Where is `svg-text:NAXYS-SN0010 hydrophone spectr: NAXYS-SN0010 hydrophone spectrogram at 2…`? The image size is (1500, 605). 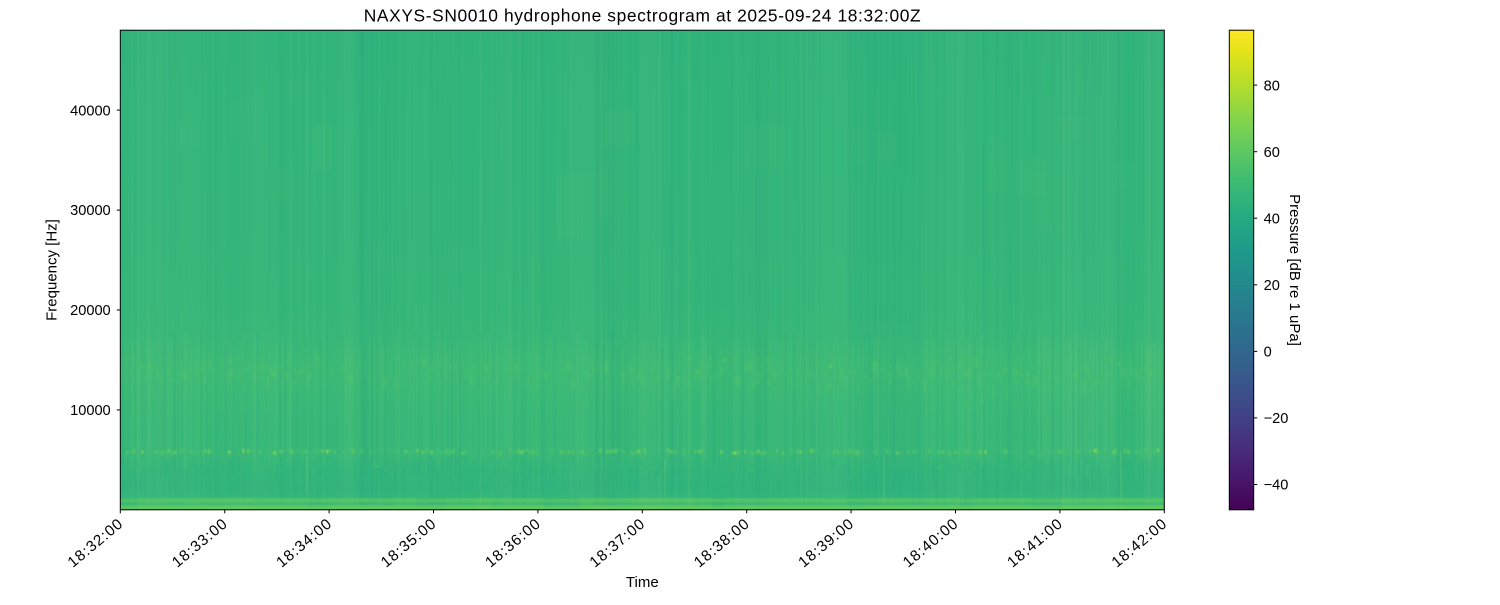
svg-text:NAXYS-SN0010 hydrophone spectr: NAXYS-SN0010 hydrophone spectrogram at 2… is located at coordinates (642, 16).